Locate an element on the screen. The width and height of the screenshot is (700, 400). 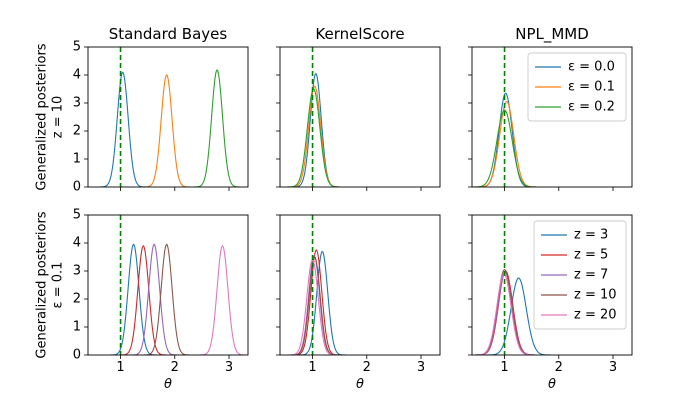
y-tick-label-r0-4: 4 is located at coordinates (77, 75).